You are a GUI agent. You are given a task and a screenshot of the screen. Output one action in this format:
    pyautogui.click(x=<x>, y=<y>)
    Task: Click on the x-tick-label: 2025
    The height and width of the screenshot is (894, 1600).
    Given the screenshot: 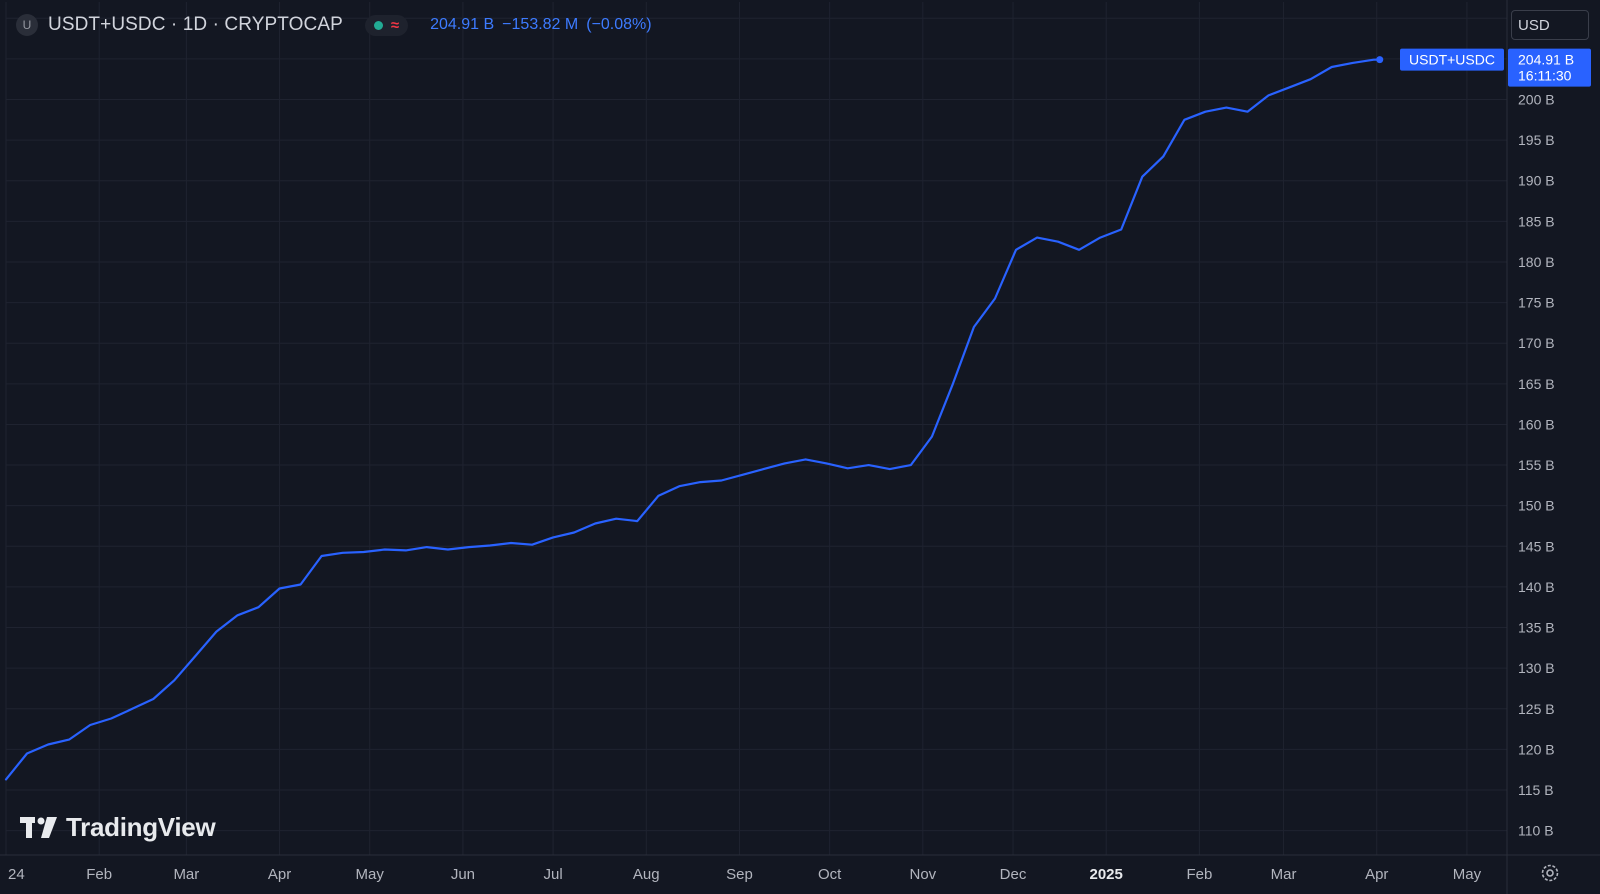 What is the action you would take?
    pyautogui.click(x=1106, y=874)
    